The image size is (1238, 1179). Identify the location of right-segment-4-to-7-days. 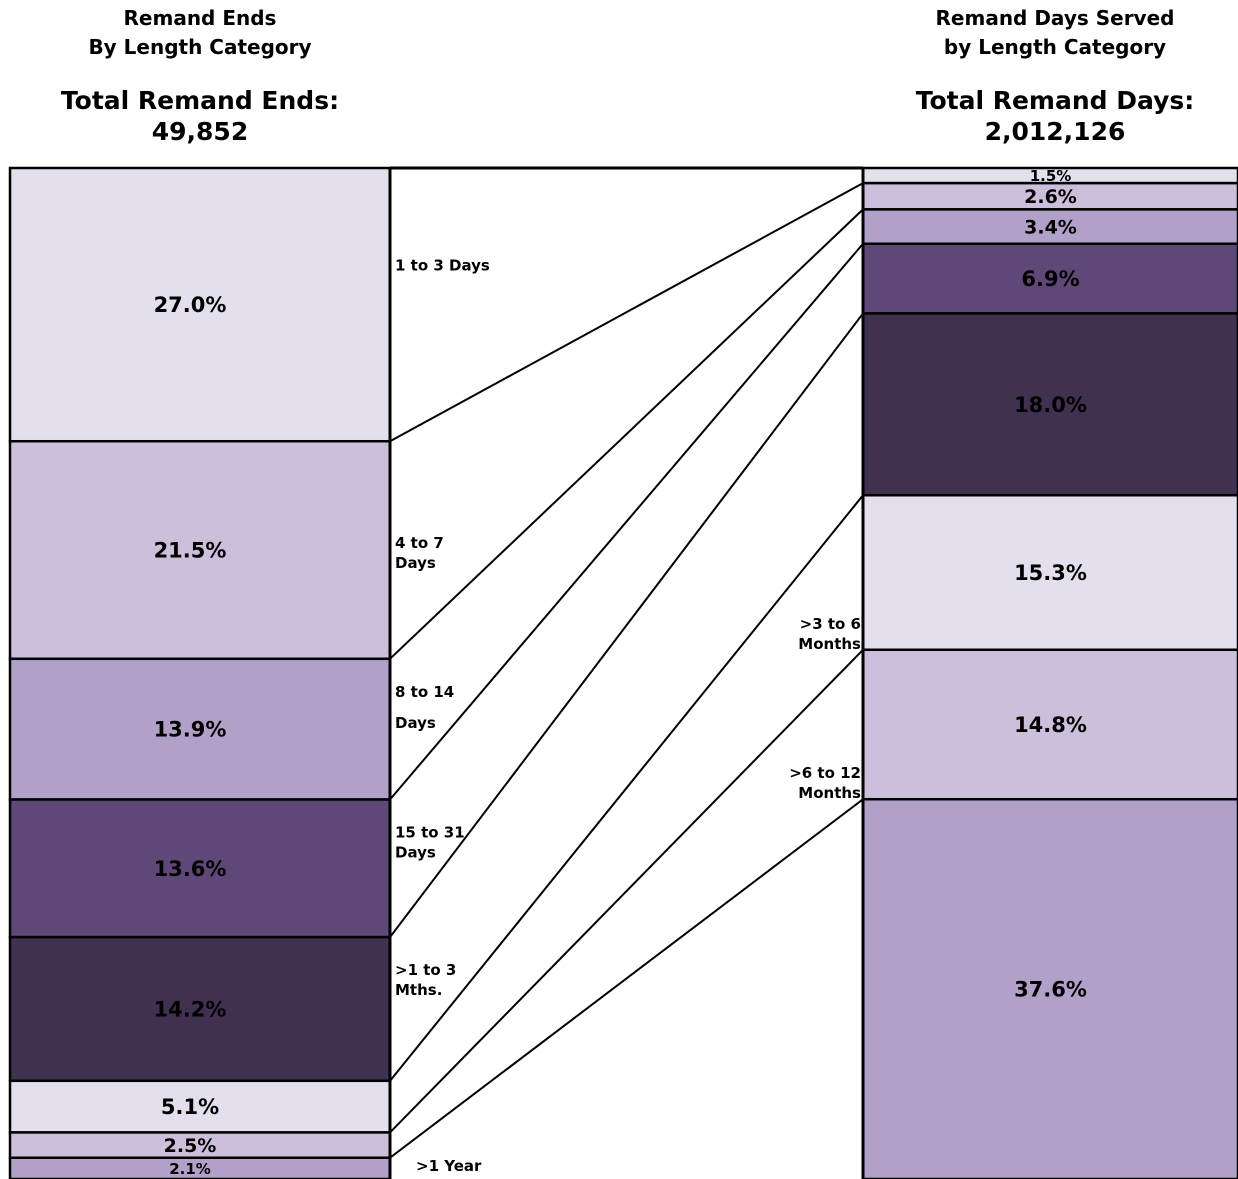
(1049, 196).